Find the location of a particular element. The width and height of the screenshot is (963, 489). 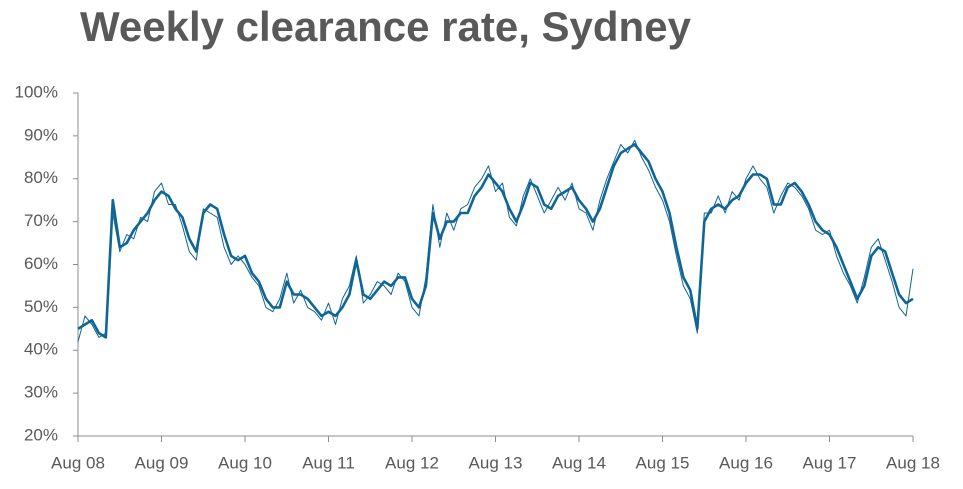

y-tick-label: 40% is located at coordinates (41, 349).